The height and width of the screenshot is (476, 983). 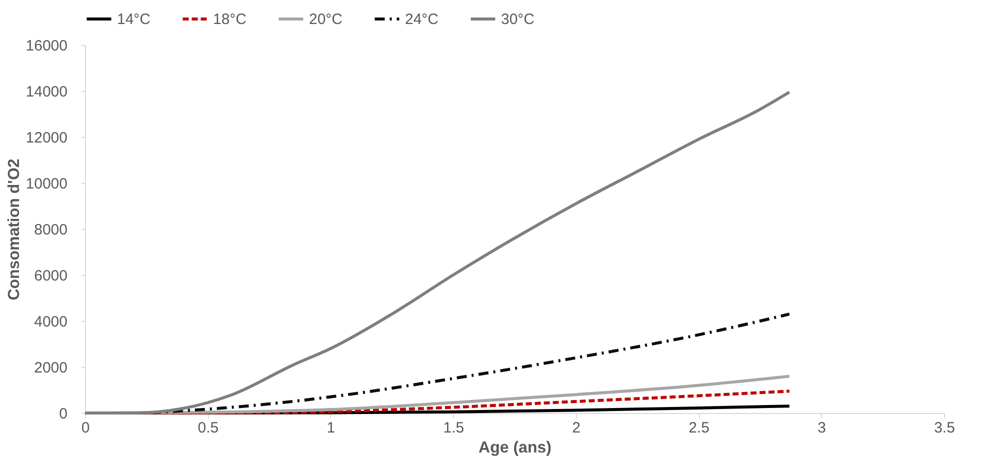 What do you see at coordinates (63, 414) in the screenshot?
I see `y-tick-label: 0` at bounding box center [63, 414].